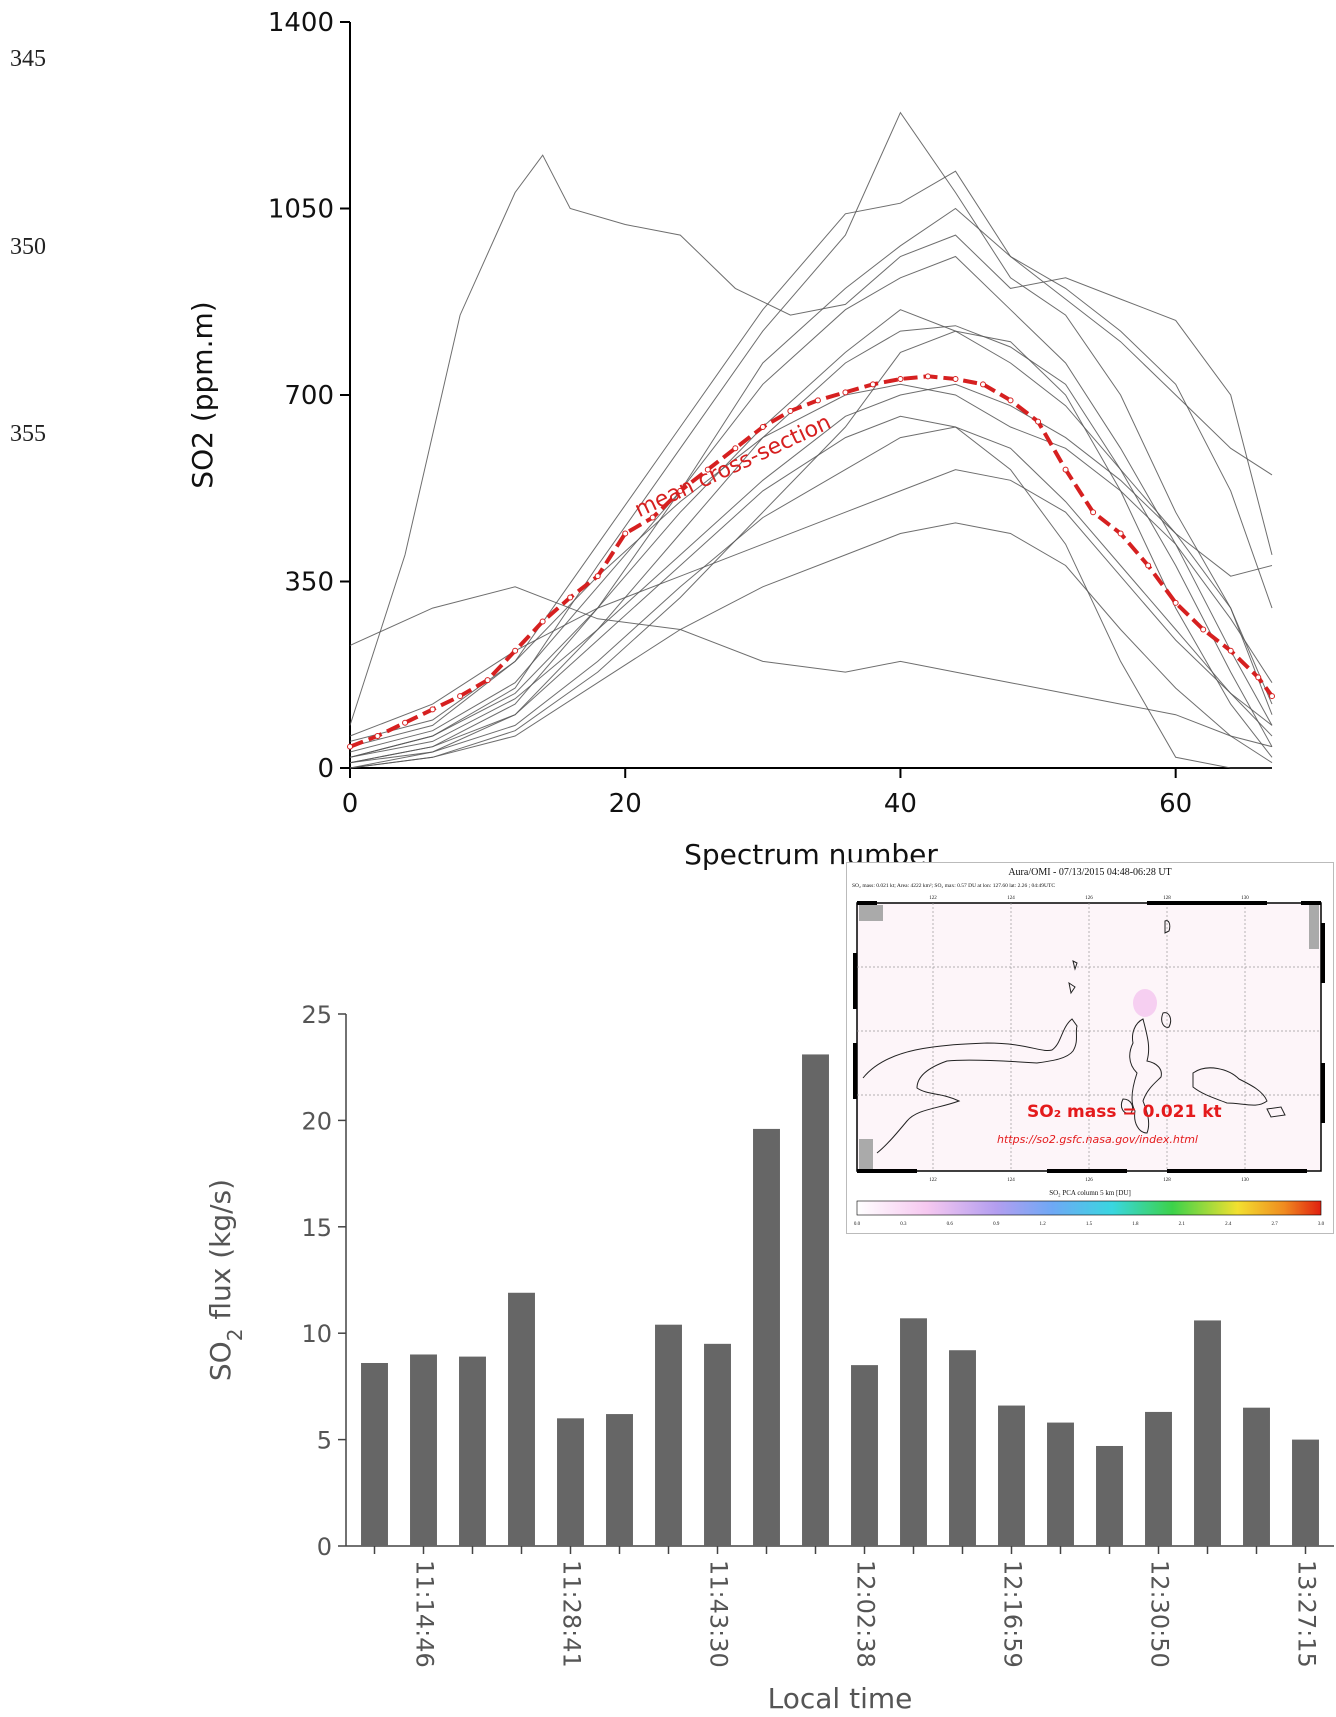  What do you see at coordinates (1321, 1224) in the screenshot?
I see `colorbar-tick-label: 3.0` at bounding box center [1321, 1224].